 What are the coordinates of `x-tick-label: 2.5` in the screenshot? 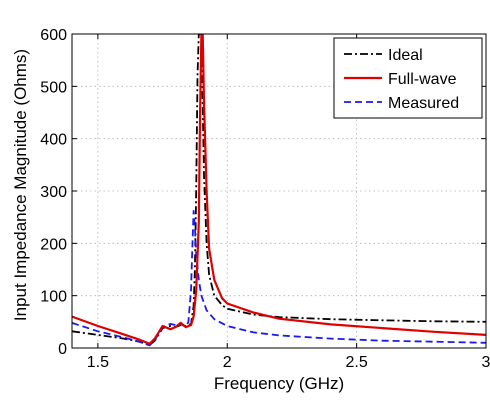 It's located at (357, 362).